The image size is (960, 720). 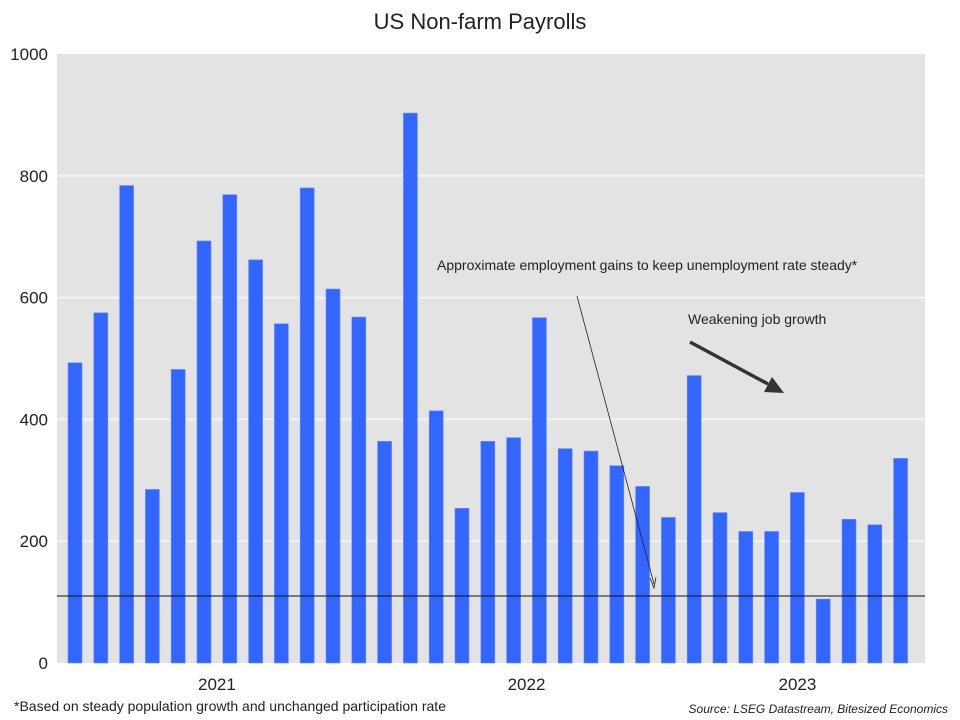 I want to click on x-tick-label: 2023, so click(x=797, y=684).